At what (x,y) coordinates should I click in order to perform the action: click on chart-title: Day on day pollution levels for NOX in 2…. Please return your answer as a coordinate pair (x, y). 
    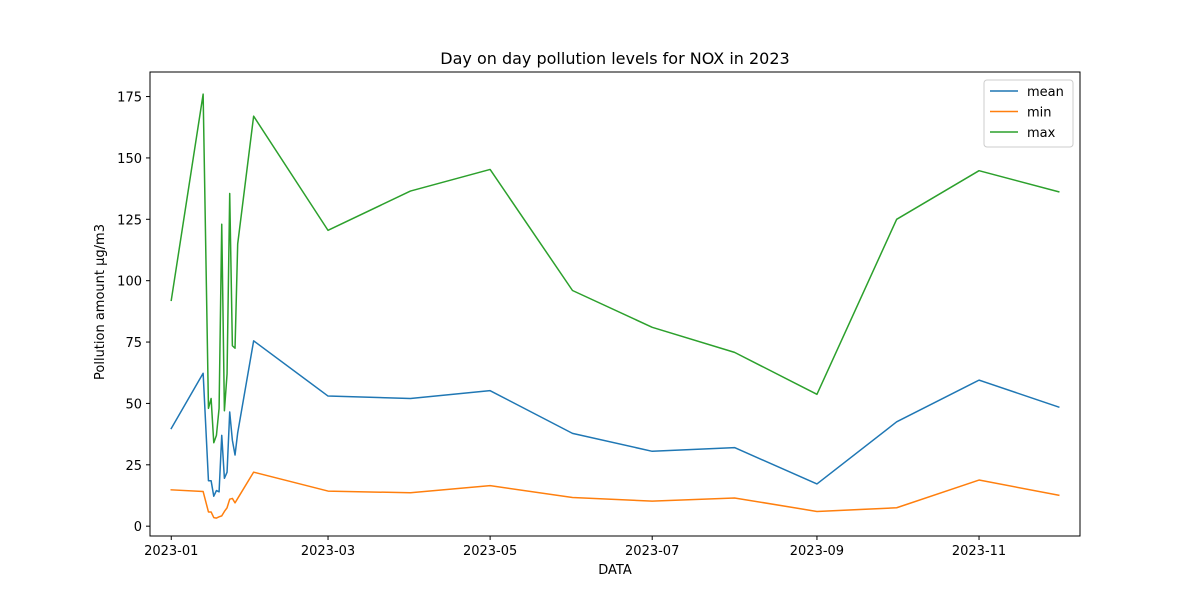
    Looking at the image, I should click on (614, 58).